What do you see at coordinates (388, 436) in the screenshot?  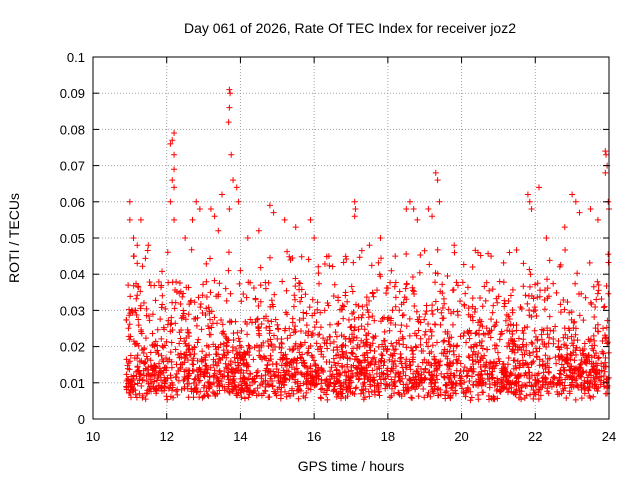 I see `x-tick-label: 18` at bounding box center [388, 436].